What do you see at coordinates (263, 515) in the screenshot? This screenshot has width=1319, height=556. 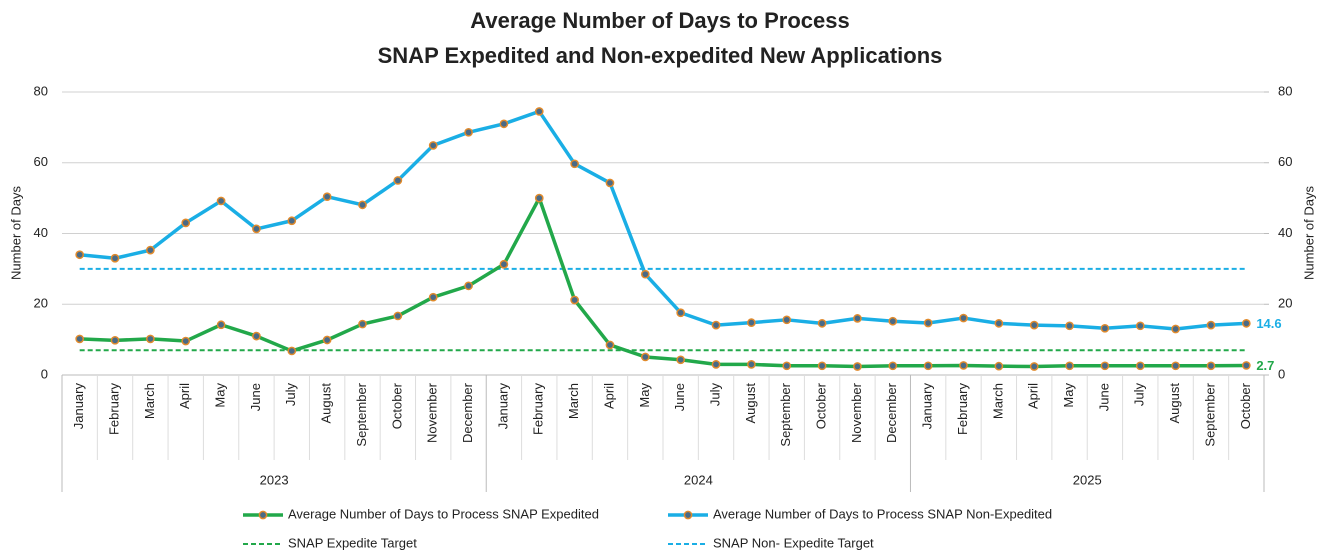 I see `legend-marker` at bounding box center [263, 515].